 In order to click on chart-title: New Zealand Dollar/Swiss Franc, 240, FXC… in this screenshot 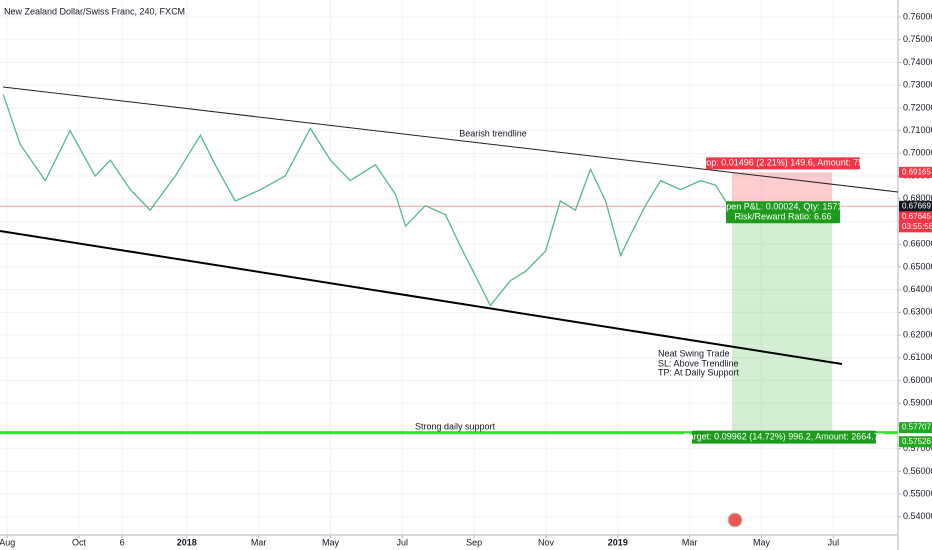, I will do `click(94, 11)`.